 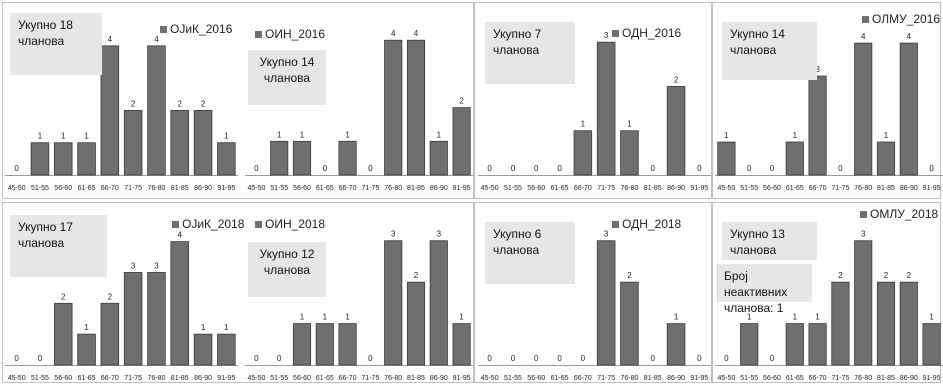 I want to click on legend: ОЛМУ_2016, so click(x=901, y=19).